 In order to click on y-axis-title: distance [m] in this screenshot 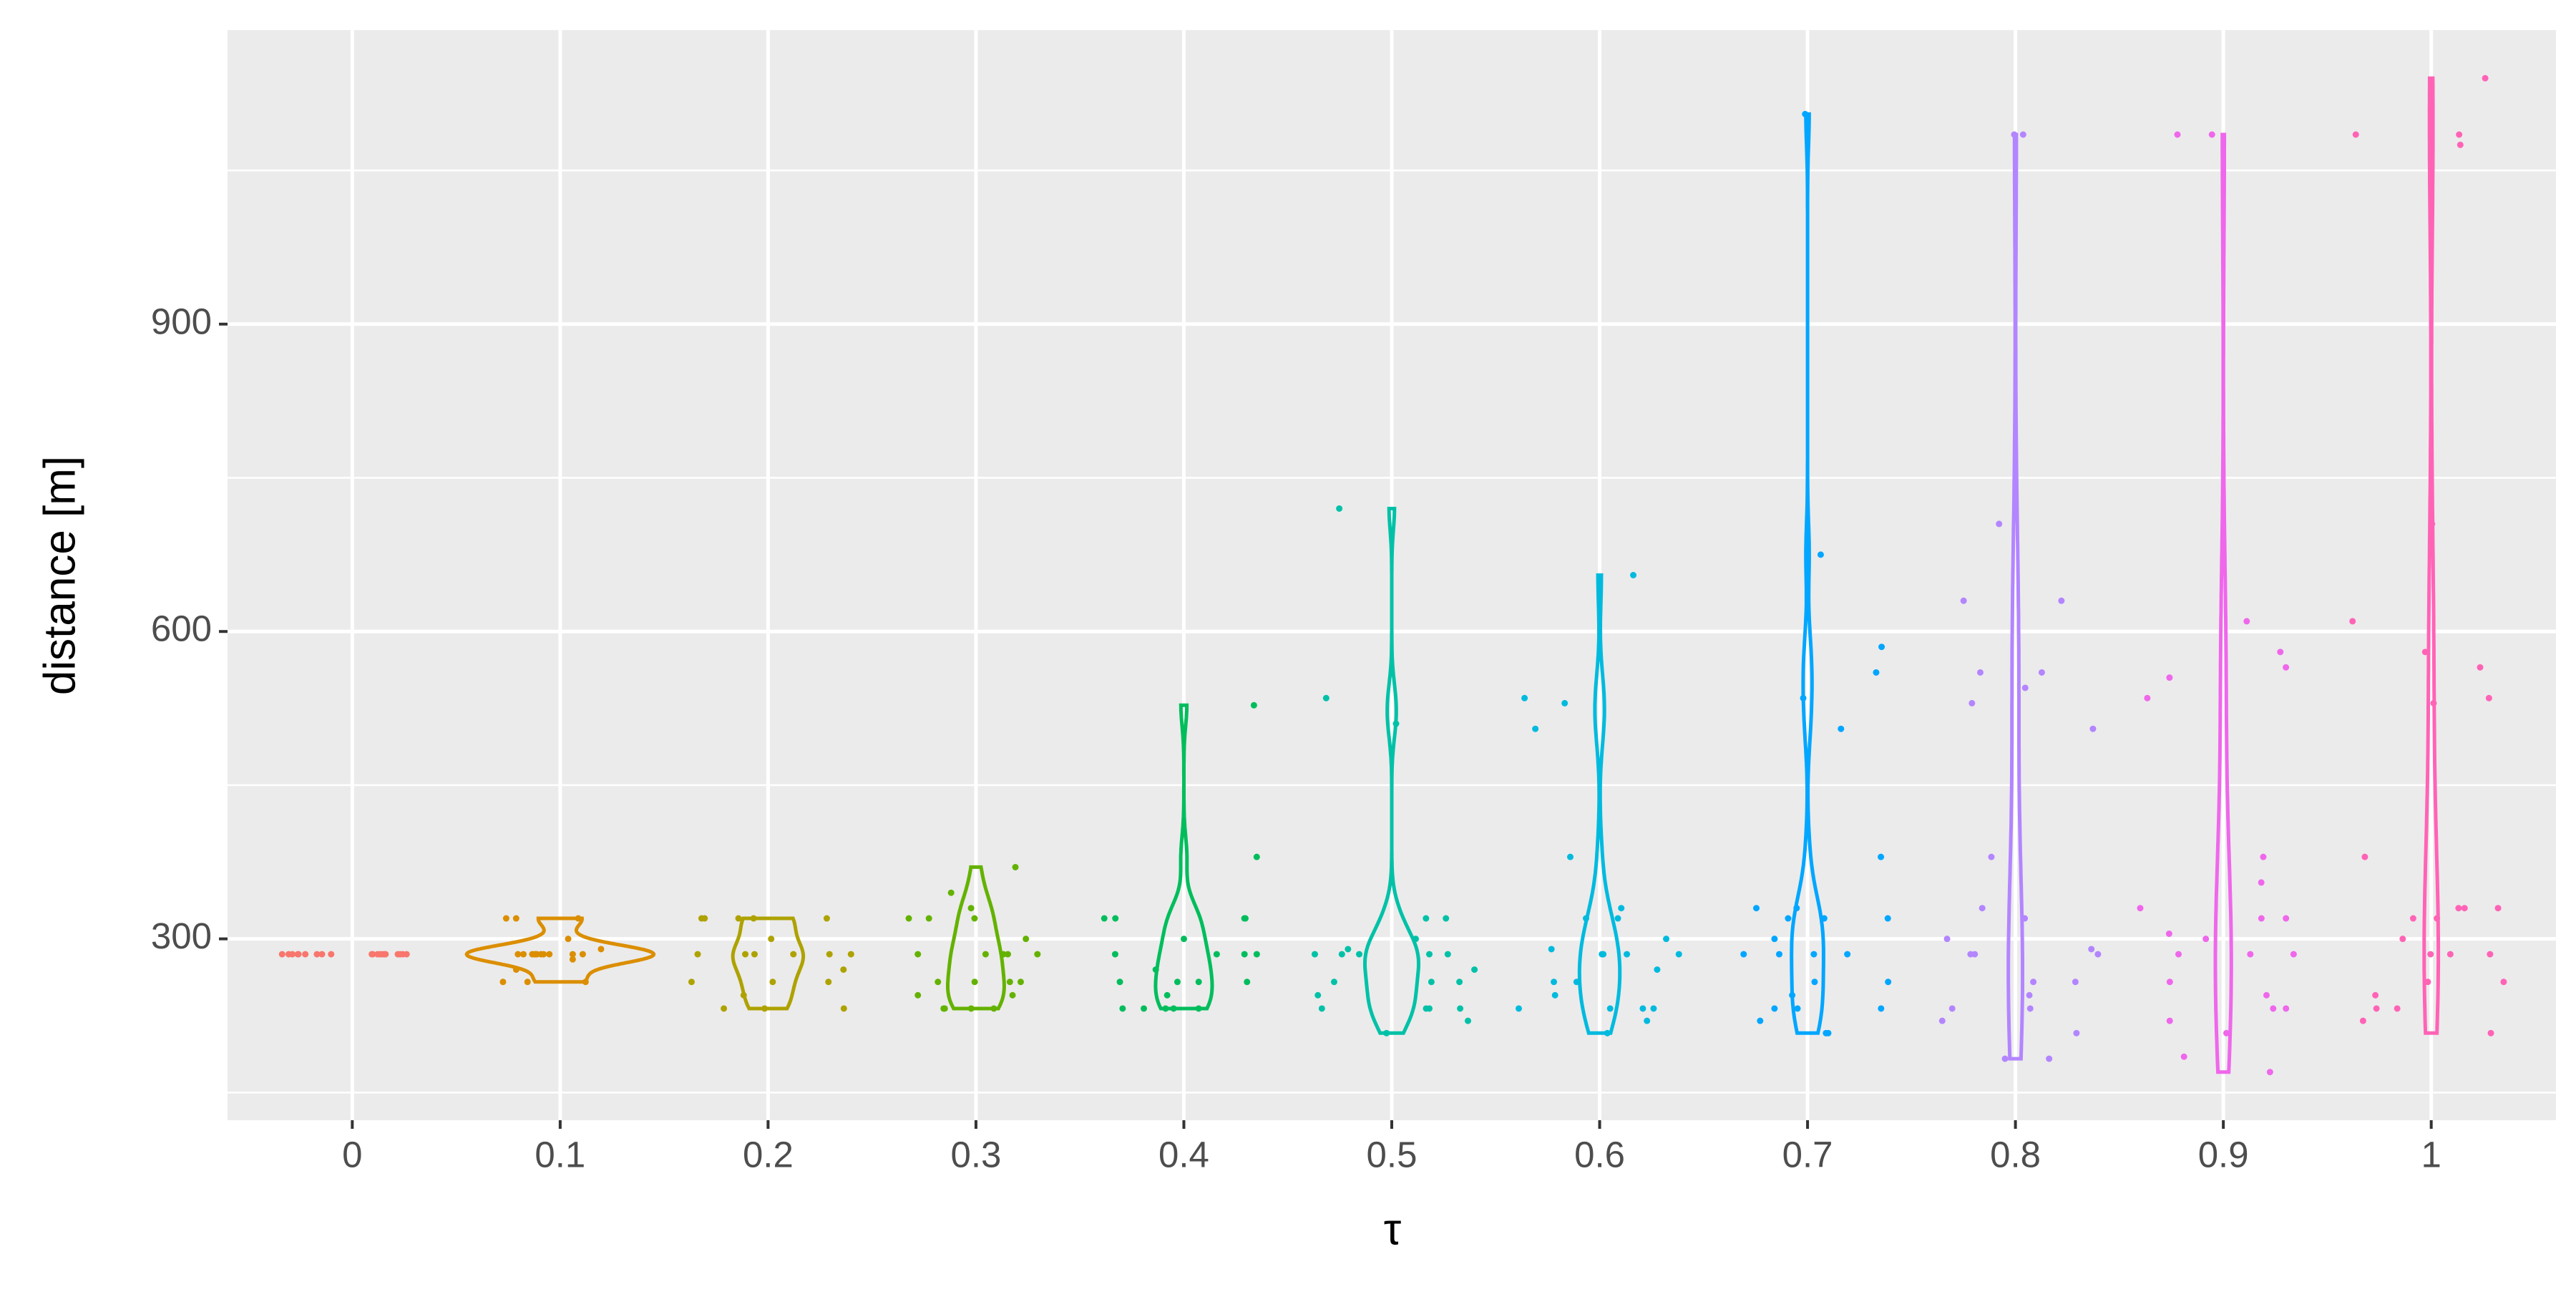, I will do `click(59, 575)`.